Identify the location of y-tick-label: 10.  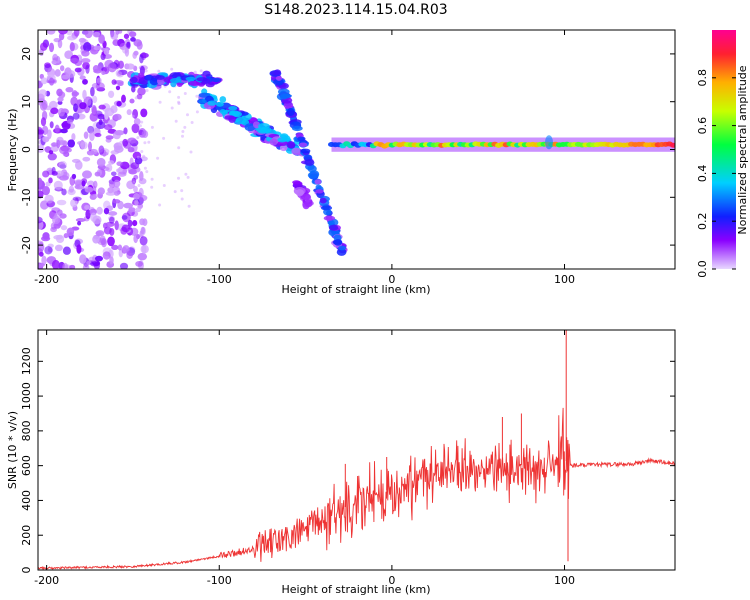
(26, 102).